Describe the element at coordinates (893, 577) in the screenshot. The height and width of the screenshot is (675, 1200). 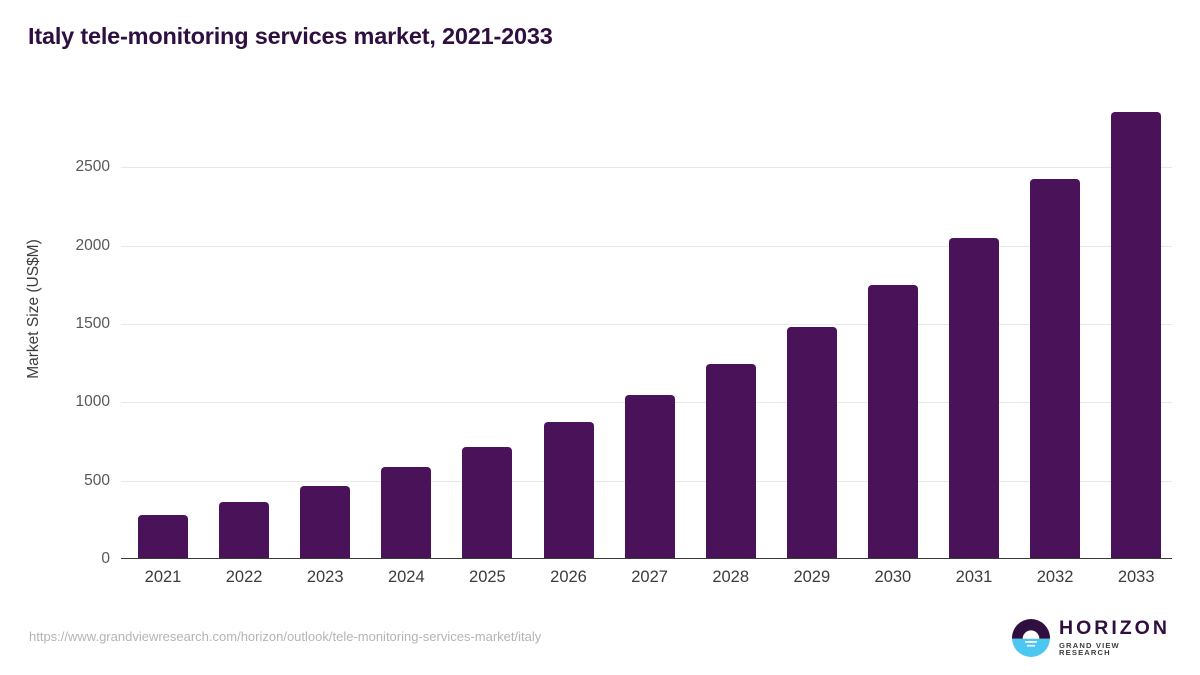
I see `x-tick-label: 2030` at that location.